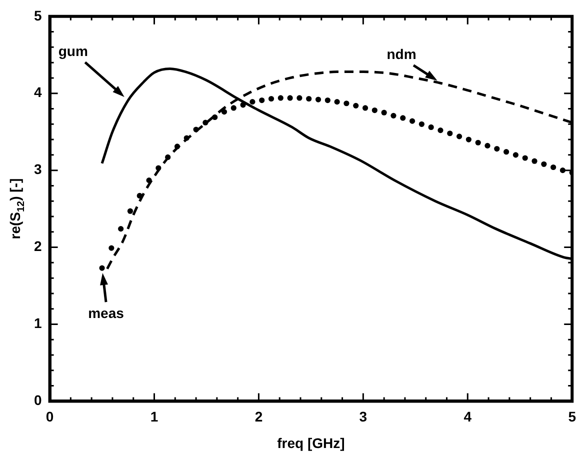 This screenshot has height=456, width=584. What do you see at coordinates (38, 169) in the screenshot?
I see `y-tick-label: 3` at bounding box center [38, 169].